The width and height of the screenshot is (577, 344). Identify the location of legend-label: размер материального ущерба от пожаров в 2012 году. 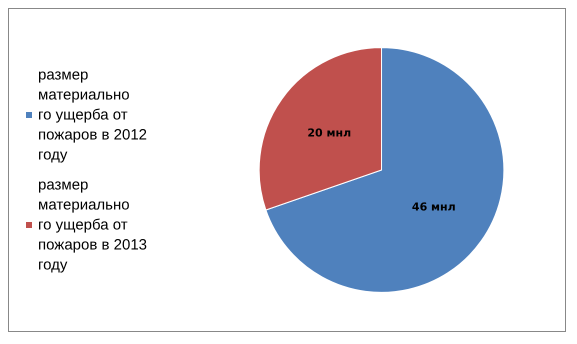
(95, 115).